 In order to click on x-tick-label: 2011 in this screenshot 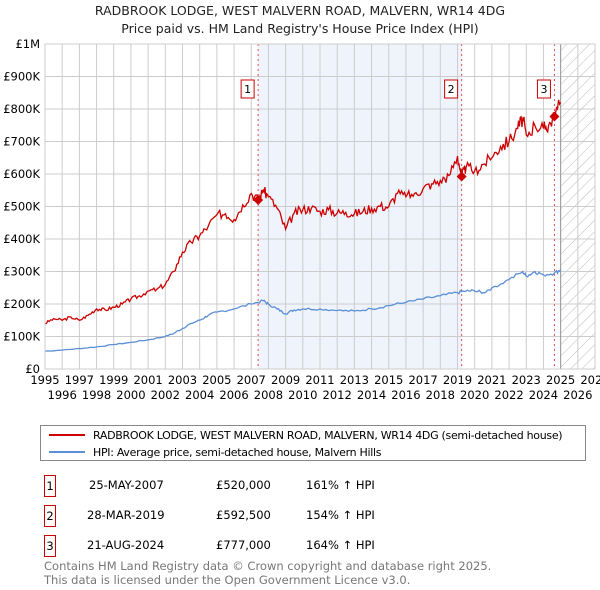, I will do `click(319, 380)`.